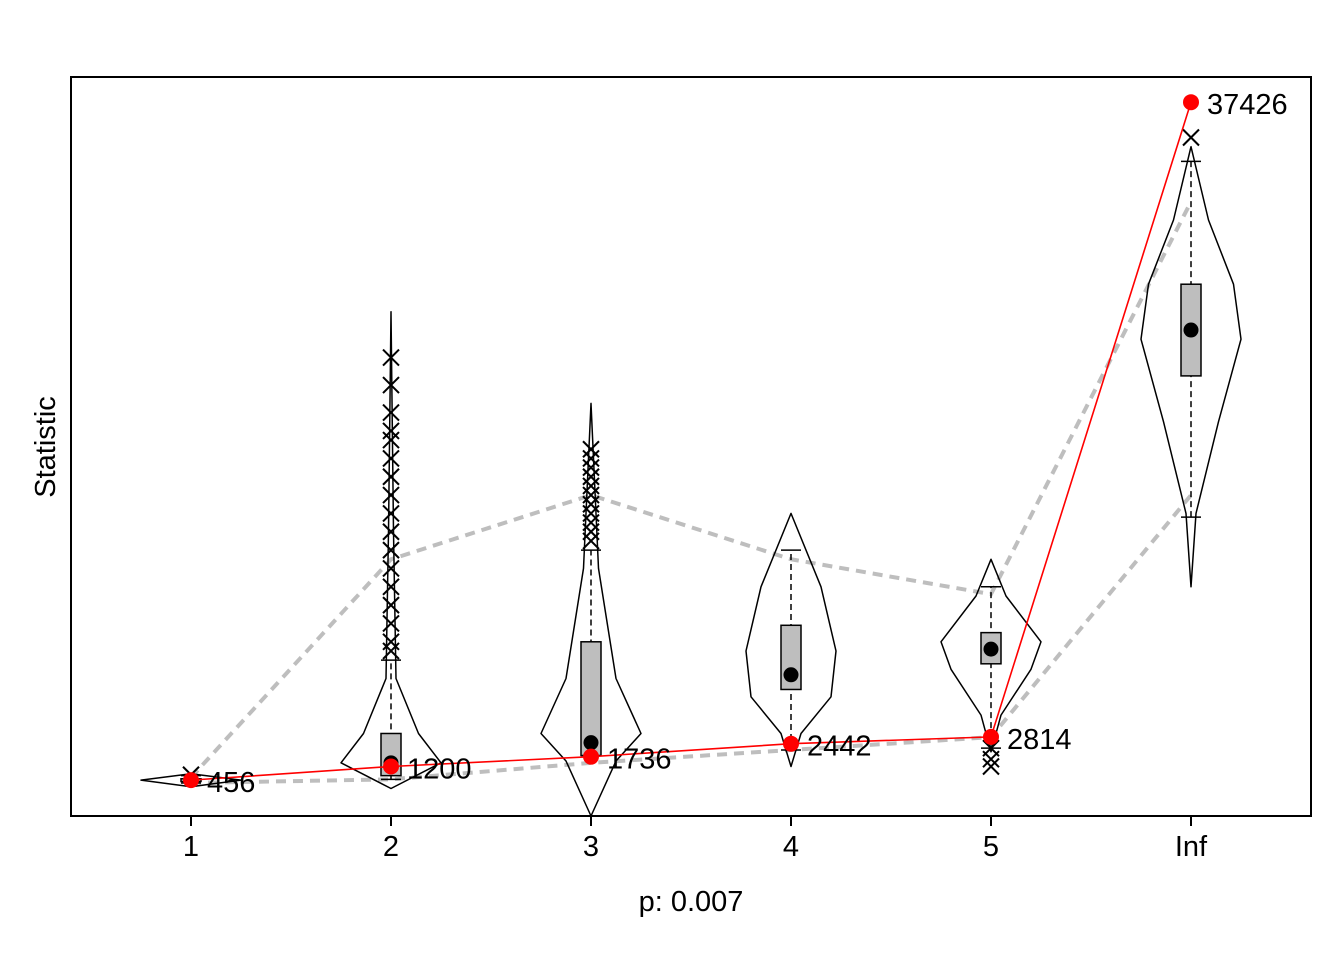 Image resolution: width=1344 pixels, height=960 pixels. Describe the element at coordinates (1191, 847) in the screenshot. I see `x-tick-label-Inf: Inf` at that location.